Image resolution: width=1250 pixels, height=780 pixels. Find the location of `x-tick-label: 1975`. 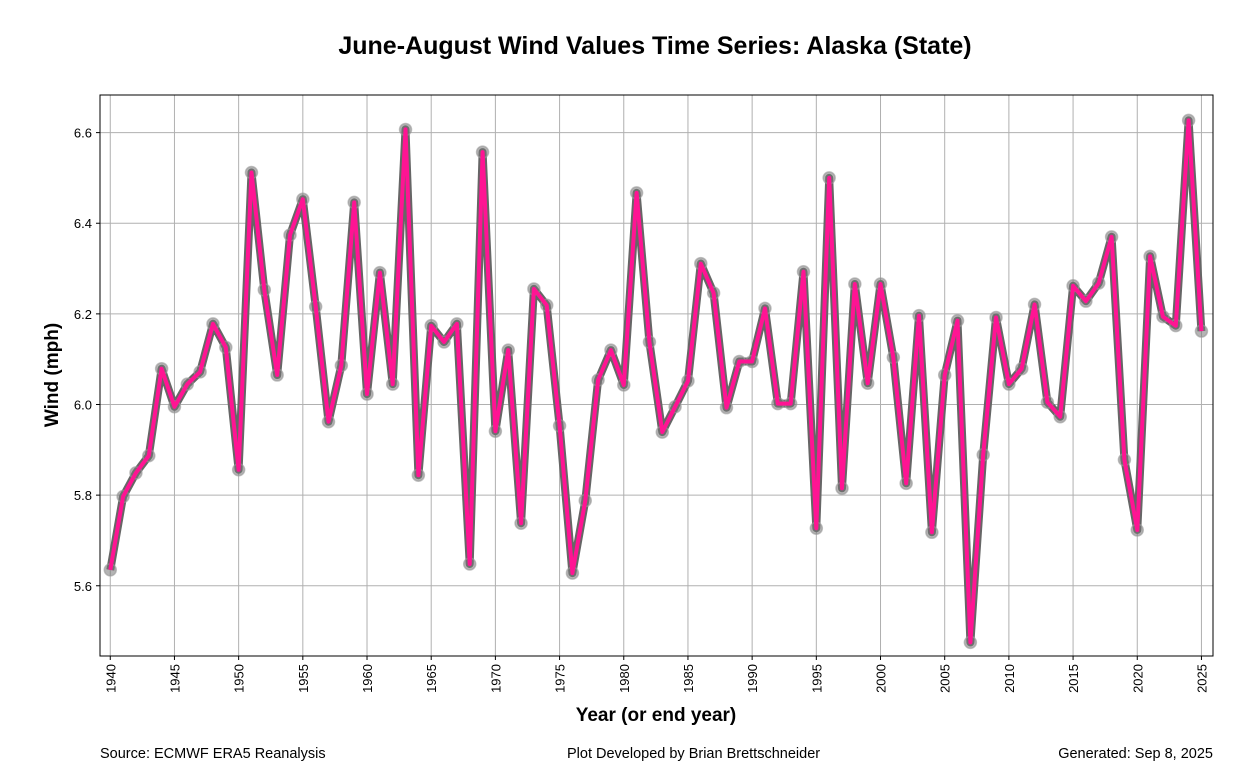

x-tick-label: 1975 is located at coordinates (560, 678).